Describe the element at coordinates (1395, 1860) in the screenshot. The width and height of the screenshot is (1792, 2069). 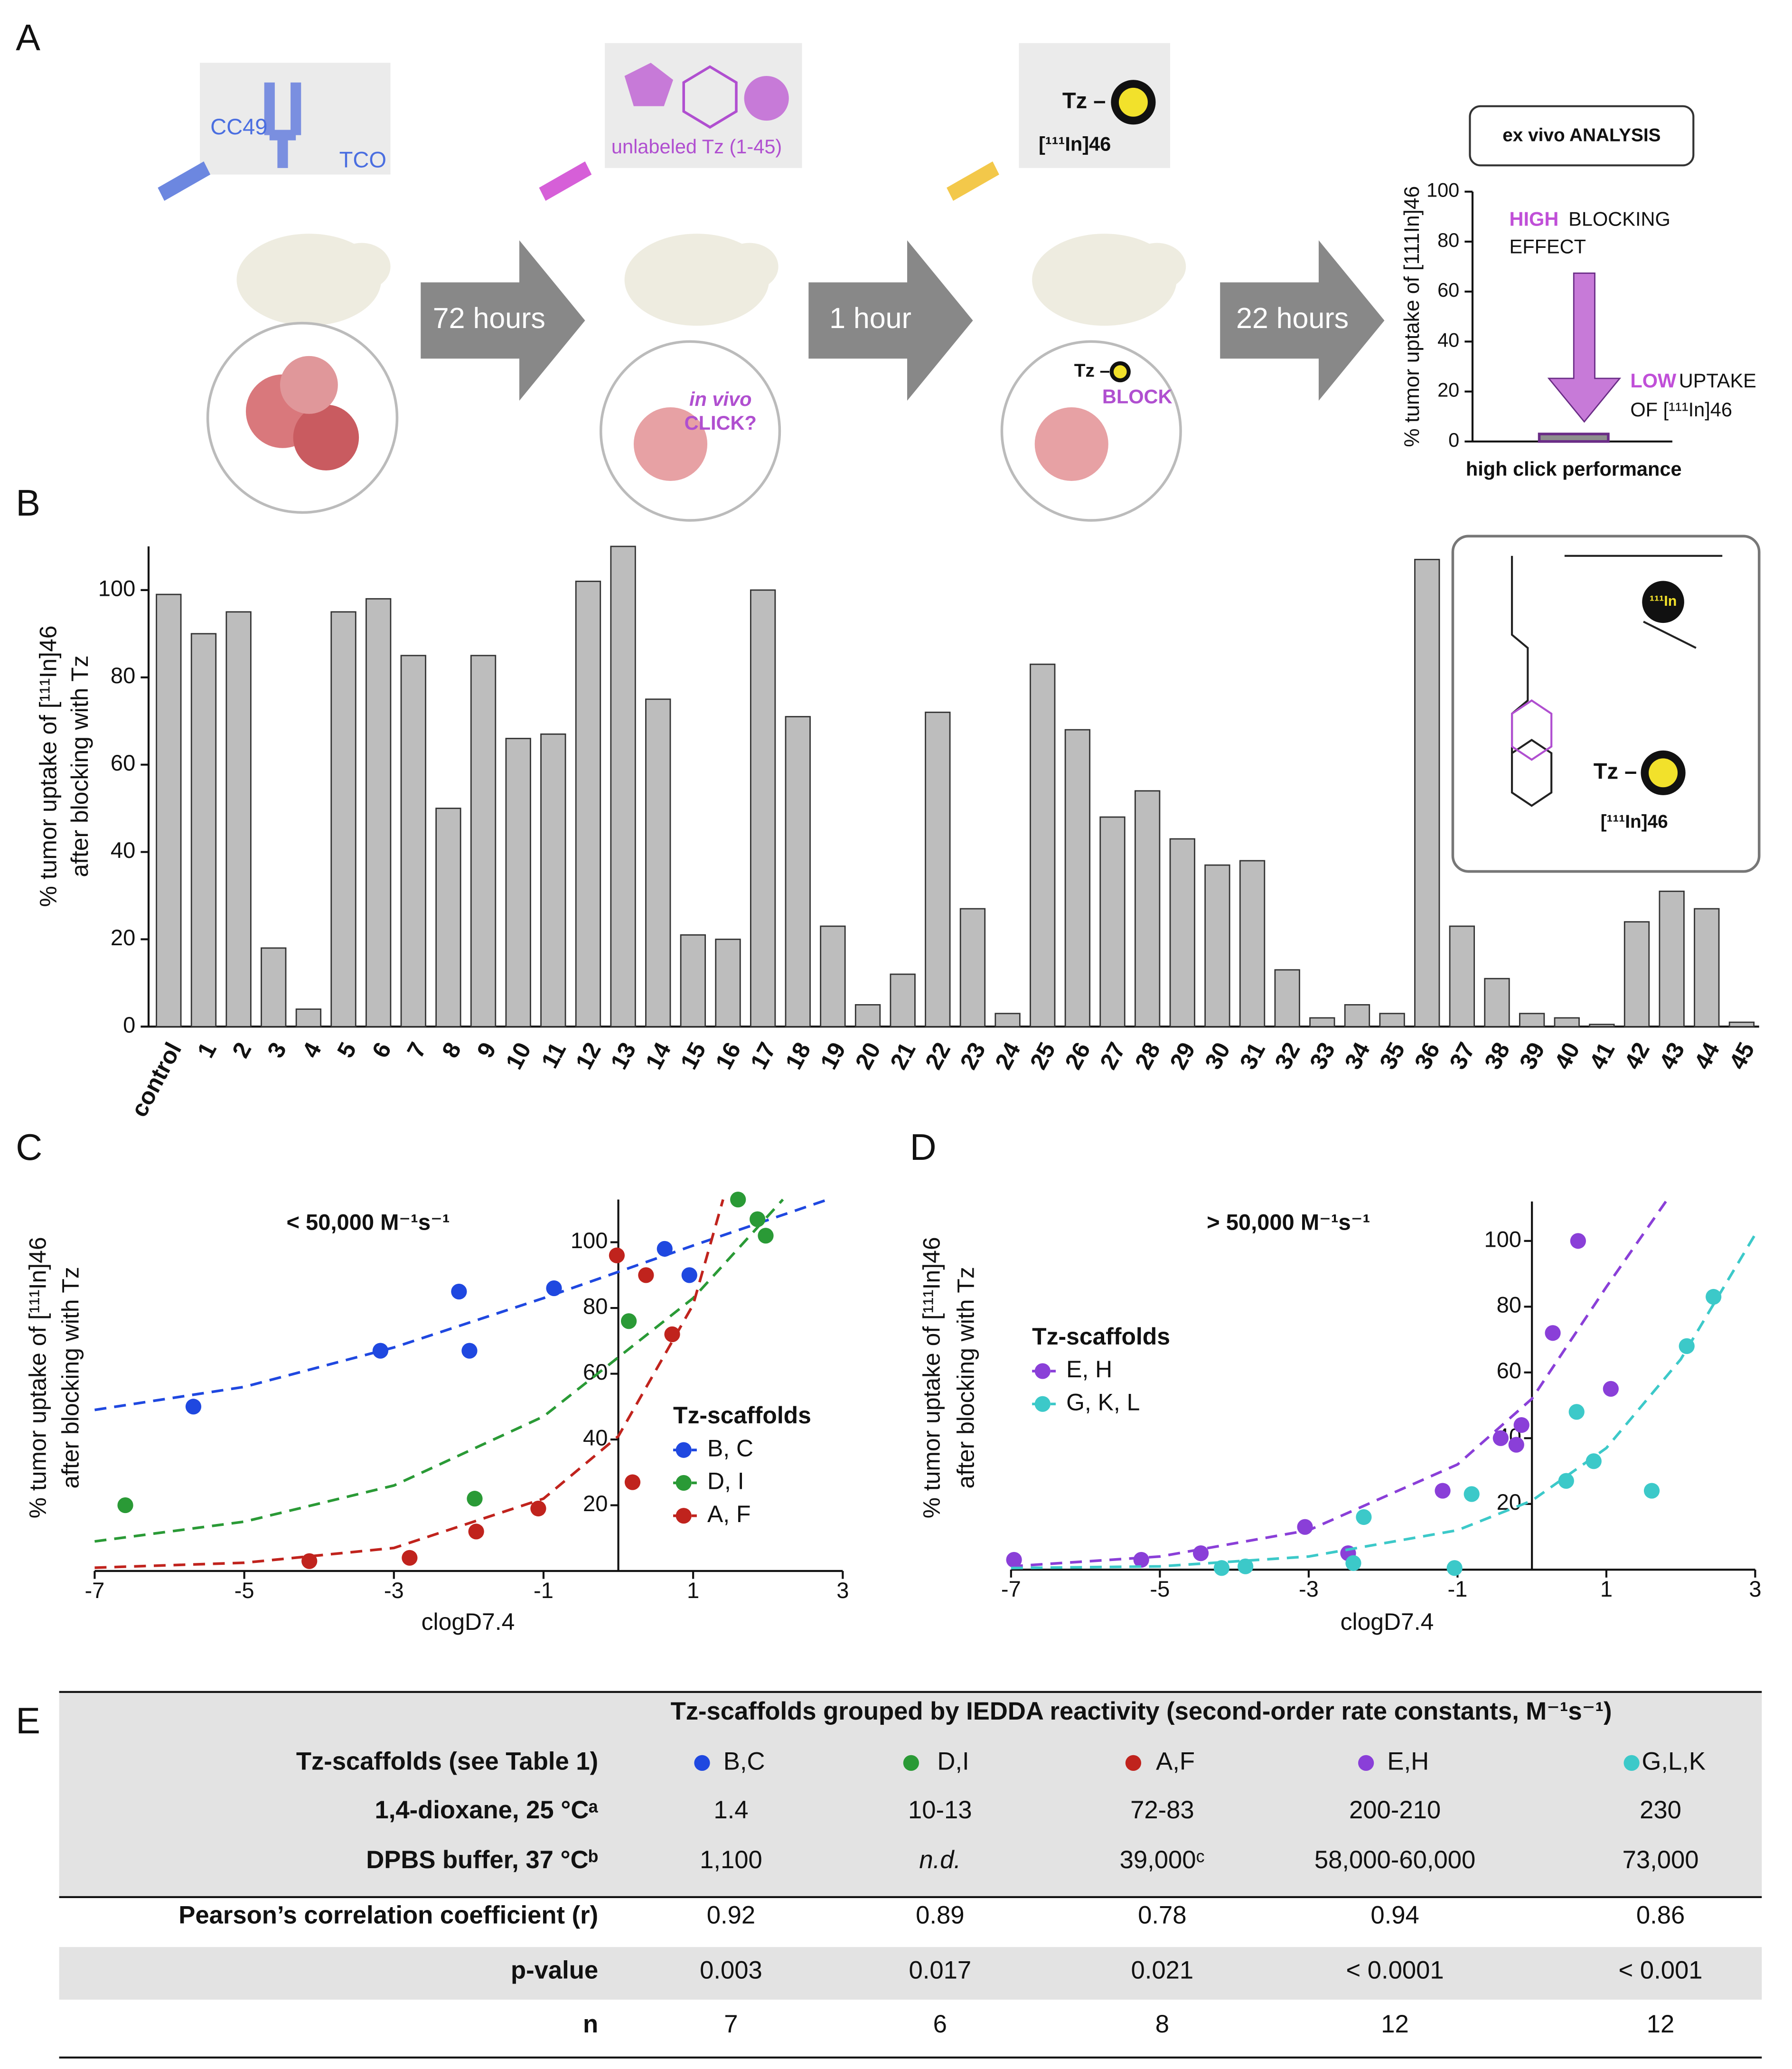
I see `cell: 58,000-60,000` at that location.